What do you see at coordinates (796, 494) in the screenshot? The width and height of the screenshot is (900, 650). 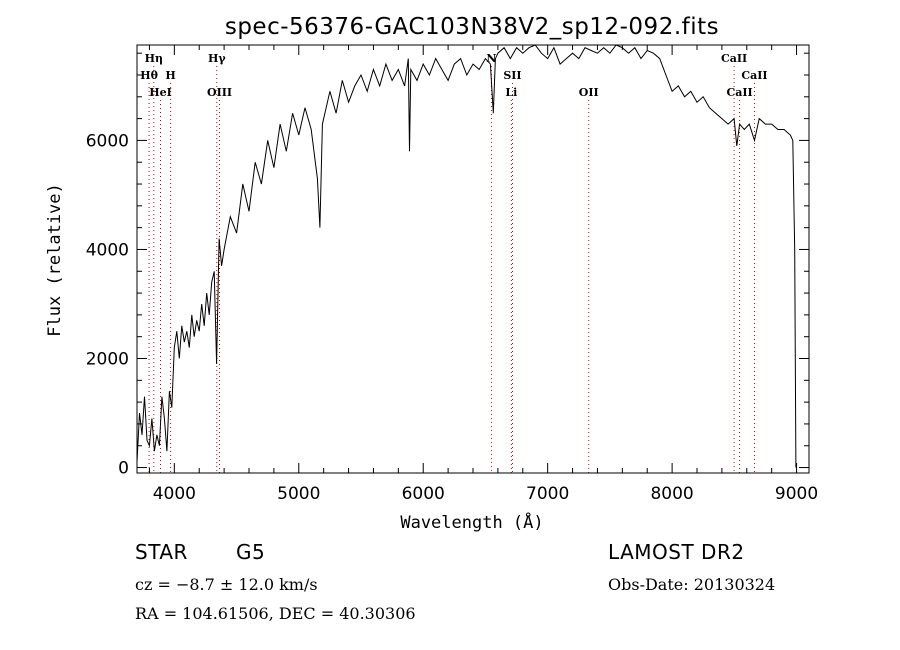 I see `x-tick-label: 9000` at bounding box center [796, 494].